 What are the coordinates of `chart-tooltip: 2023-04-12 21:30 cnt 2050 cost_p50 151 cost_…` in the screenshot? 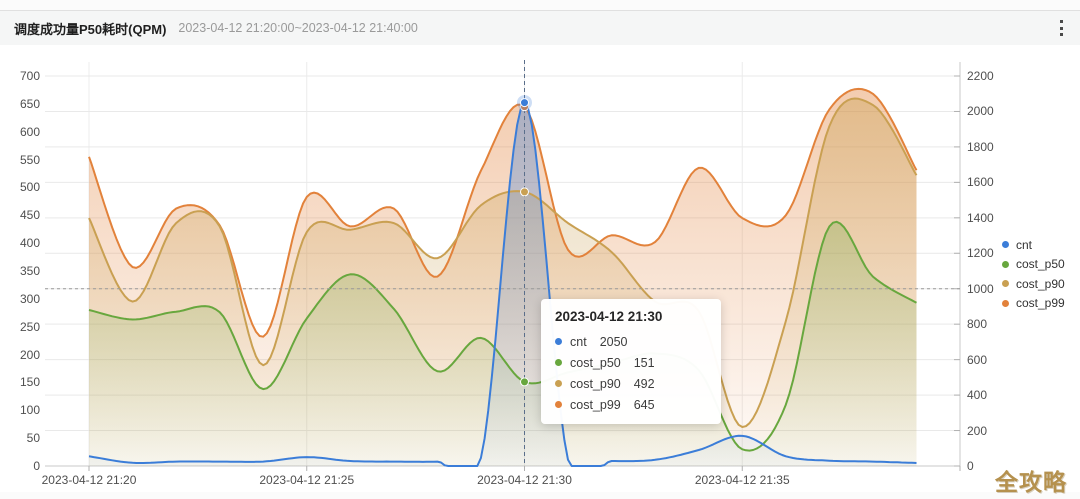 It's located at (631, 361).